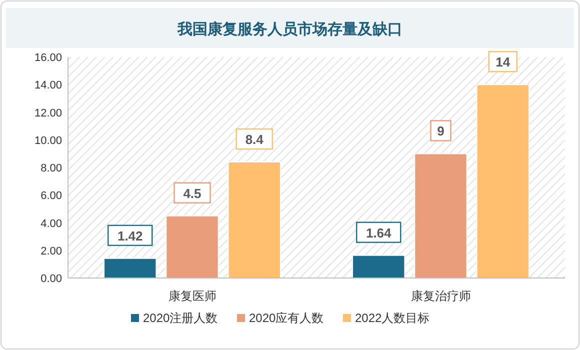 The height and width of the screenshot is (350, 580). What do you see at coordinates (48, 140) in the screenshot?
I see `y-tick-label: 10.00` at bounding box center [48, 140].